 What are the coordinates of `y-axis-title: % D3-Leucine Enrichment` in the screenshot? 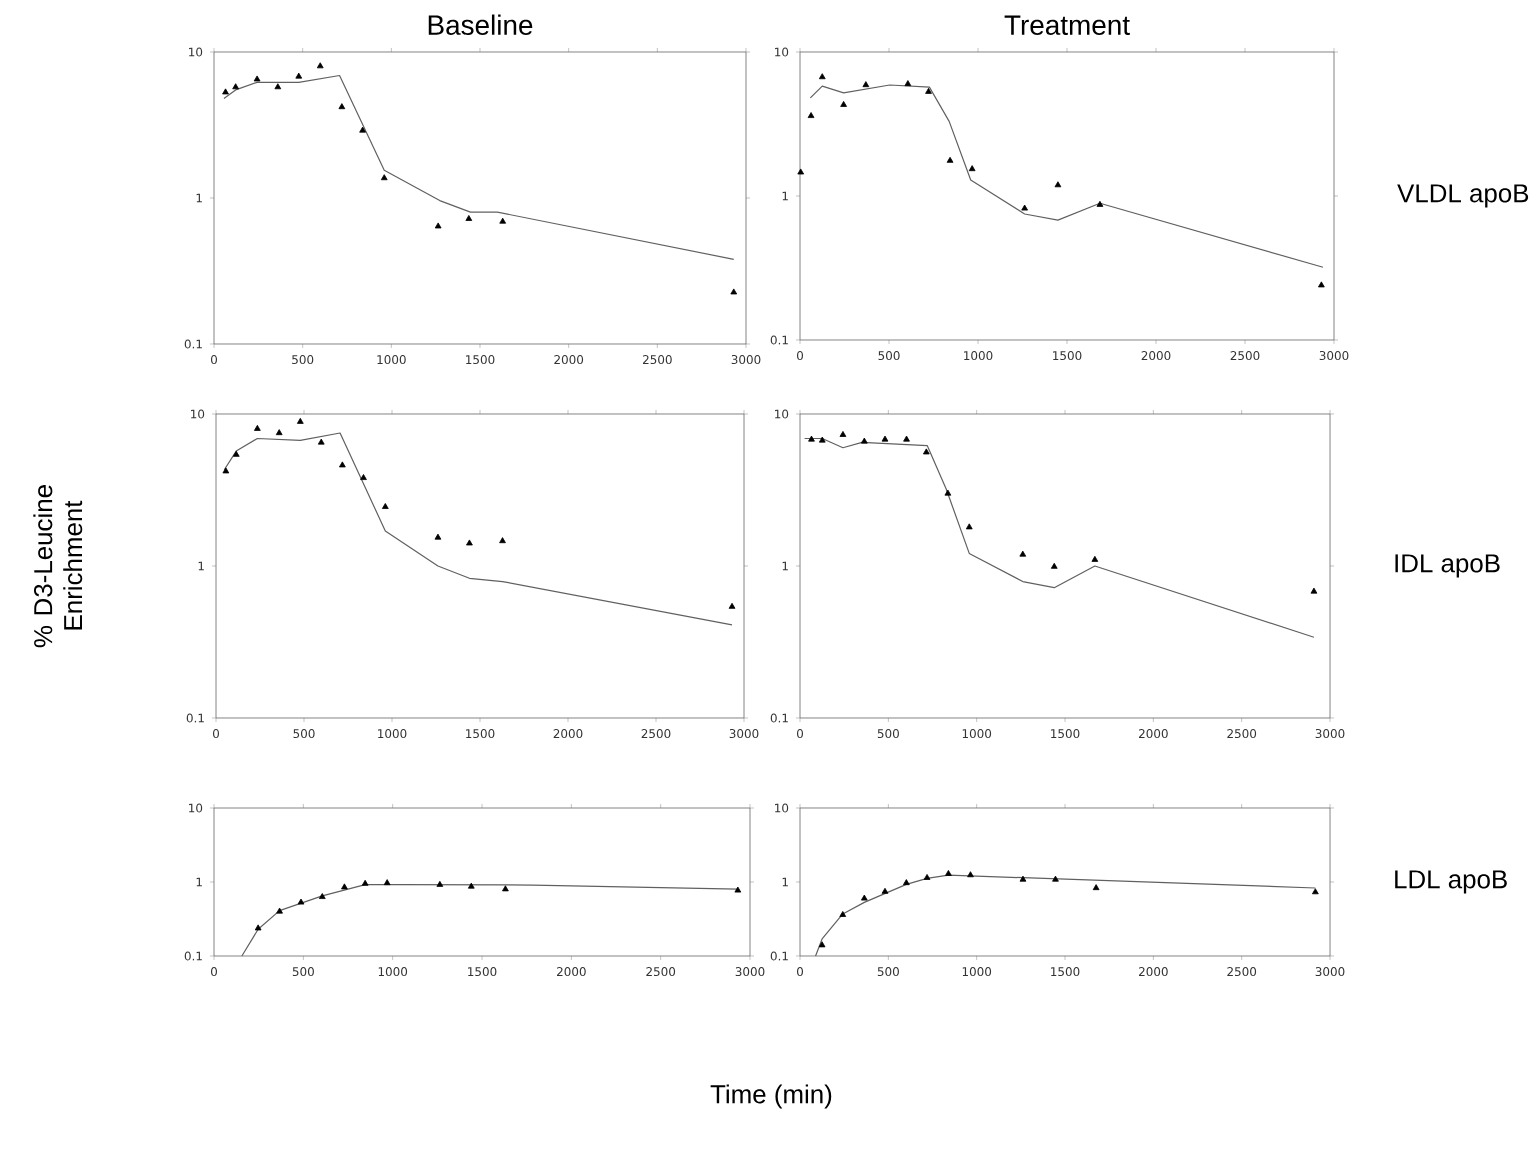 It's located at (58, 566).